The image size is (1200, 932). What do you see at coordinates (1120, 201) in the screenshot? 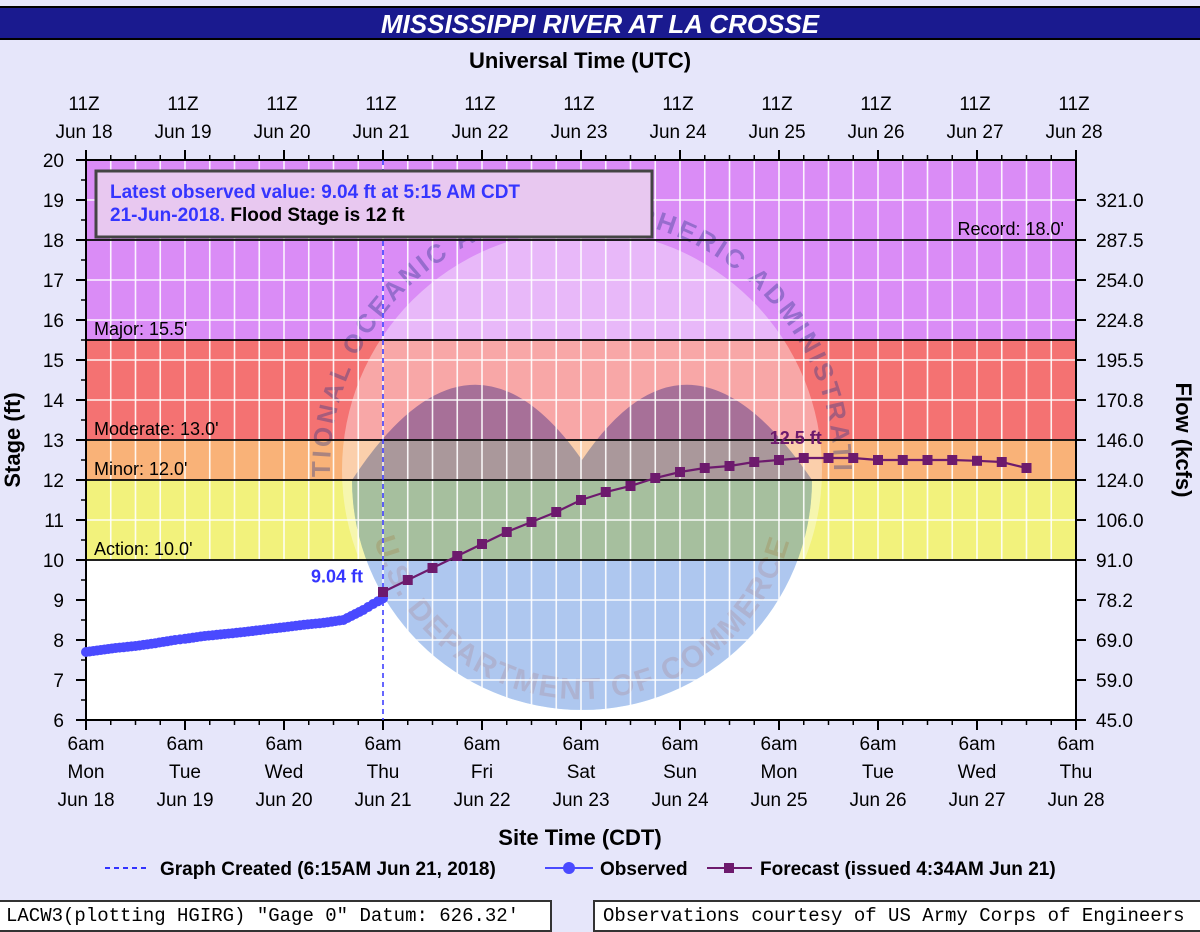
I see `right-tick-label: 321.0` at bounding box center [1120, 201].